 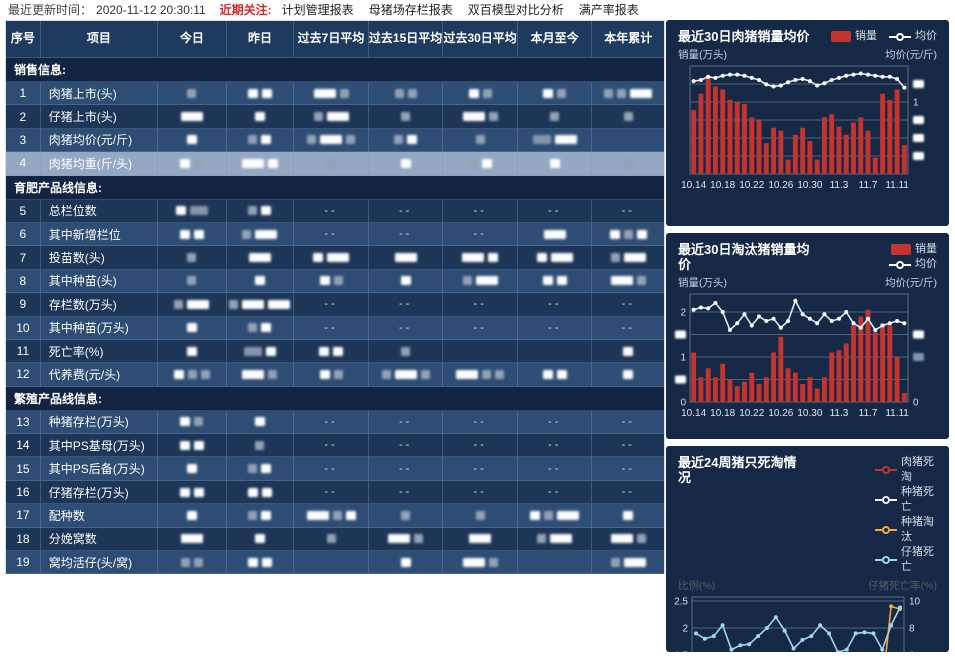 What do you see at coordinates (335, 211) in the screenshot?
I see `table-row-5: 5 总栏位数 -- -- -- -- --` at bounding box center [335, 211].